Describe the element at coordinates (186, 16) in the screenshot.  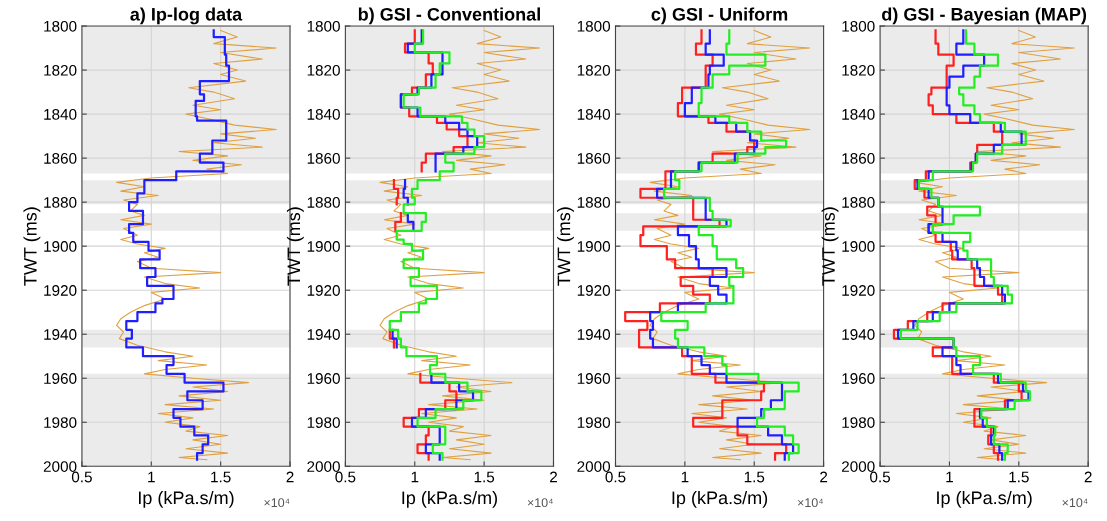
I see `chart-title: a) Ip-log data` at that location.